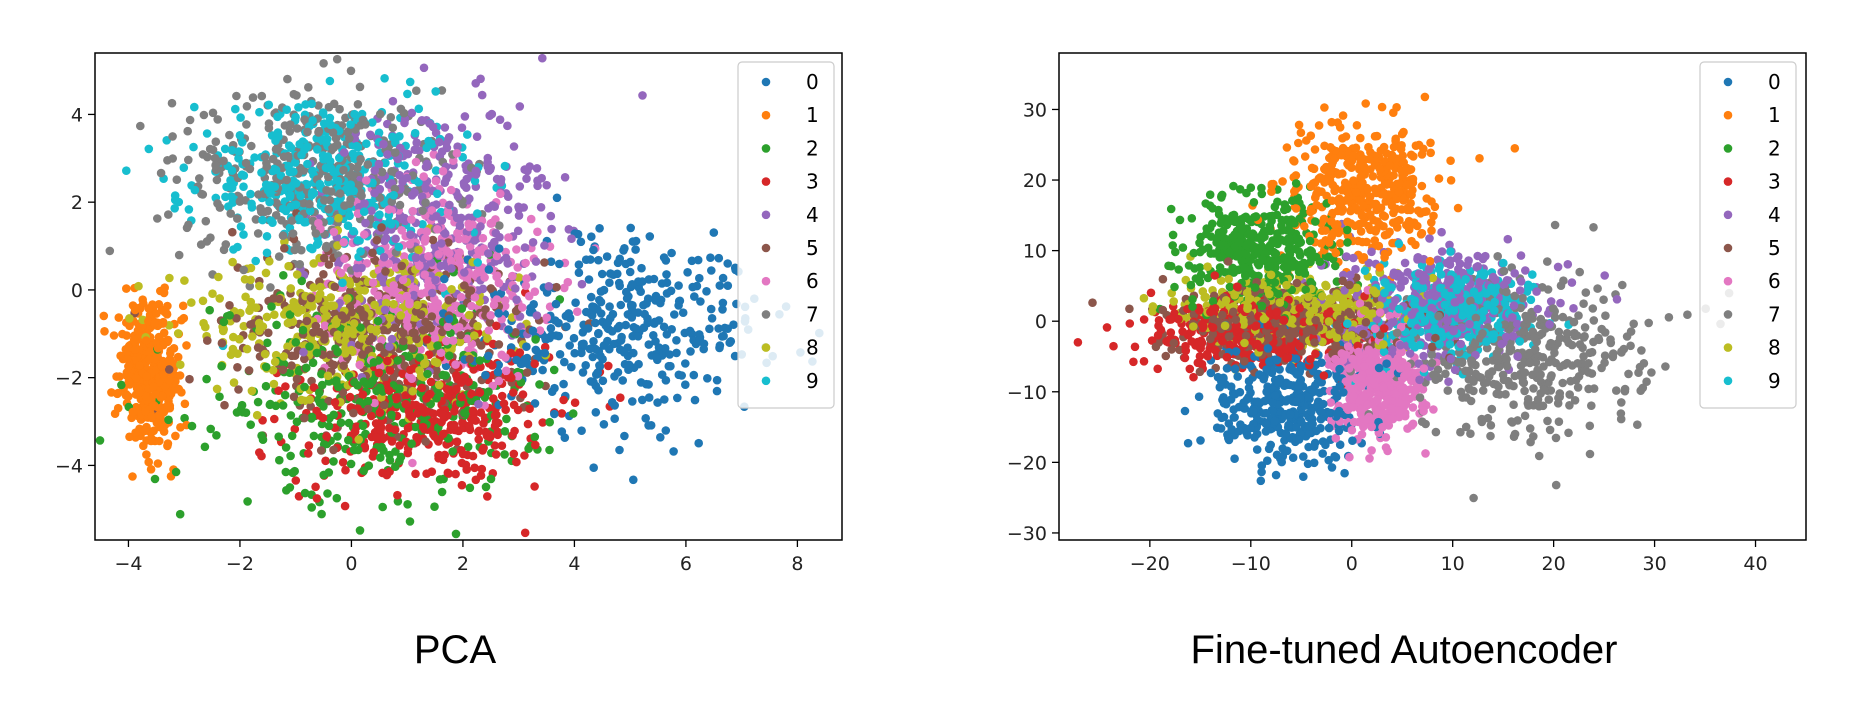  I want to click on pca-legend-label-8: 8, so click(812, 348).